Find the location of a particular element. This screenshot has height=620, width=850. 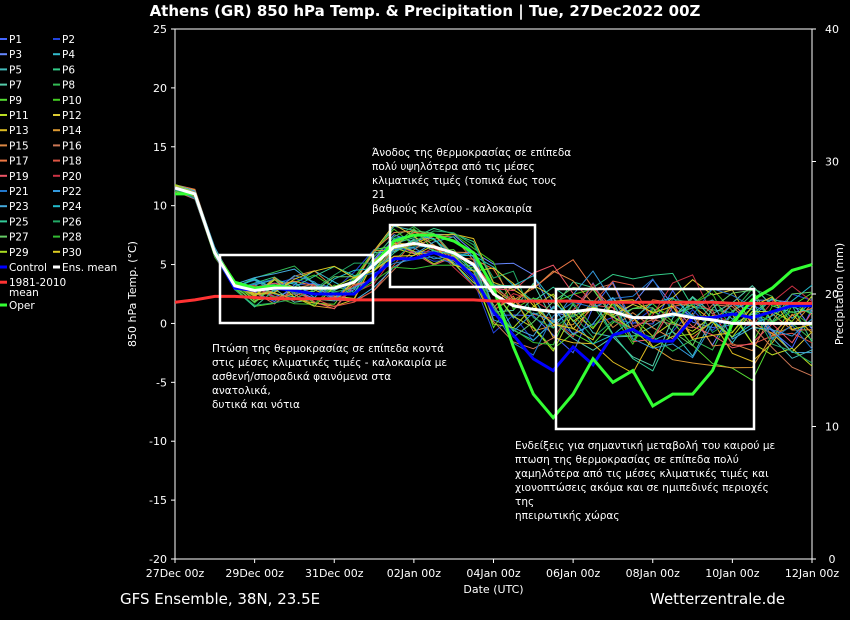

y-tick-label: -10 is located at coordinates (158, 441).